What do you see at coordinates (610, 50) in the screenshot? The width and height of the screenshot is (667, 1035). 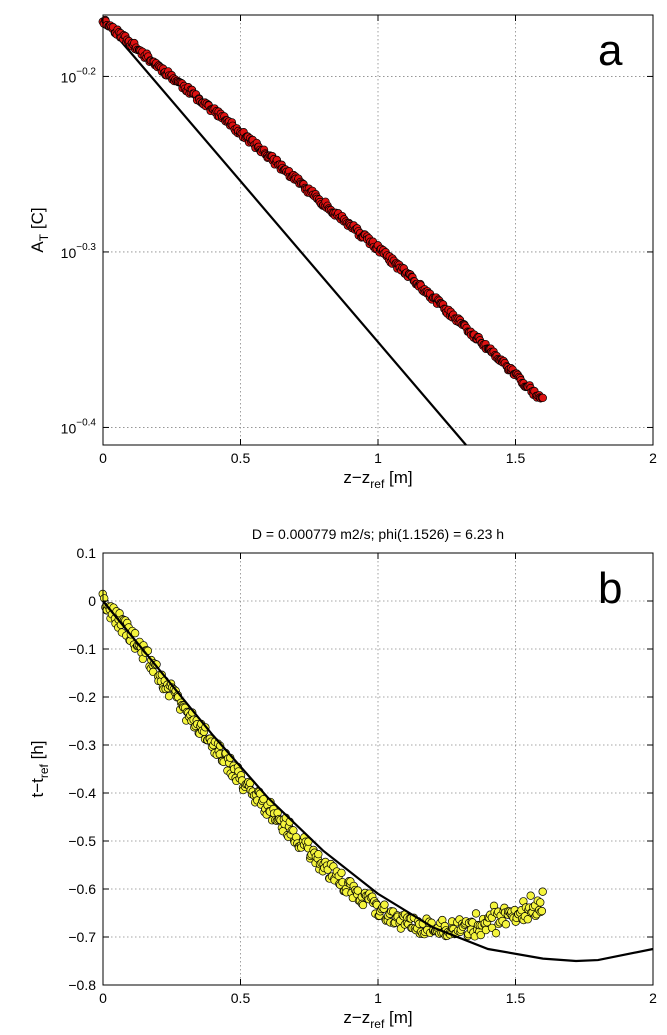 I see `panel-label-a: a` at bounding box center [610, 50].